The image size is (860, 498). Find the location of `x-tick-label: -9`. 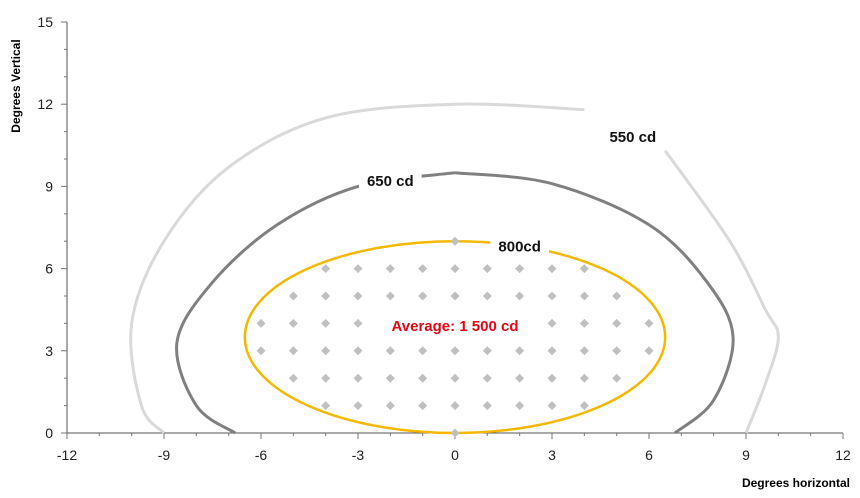

x-tick-label: -9 is located at coordinates (164, 455).